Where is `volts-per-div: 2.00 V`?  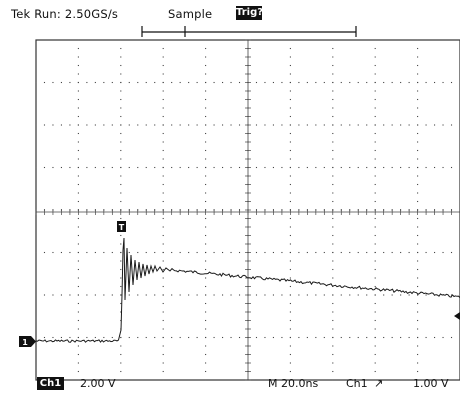
volts-per-div: 2.00 V is located at coordinates (98, 383).